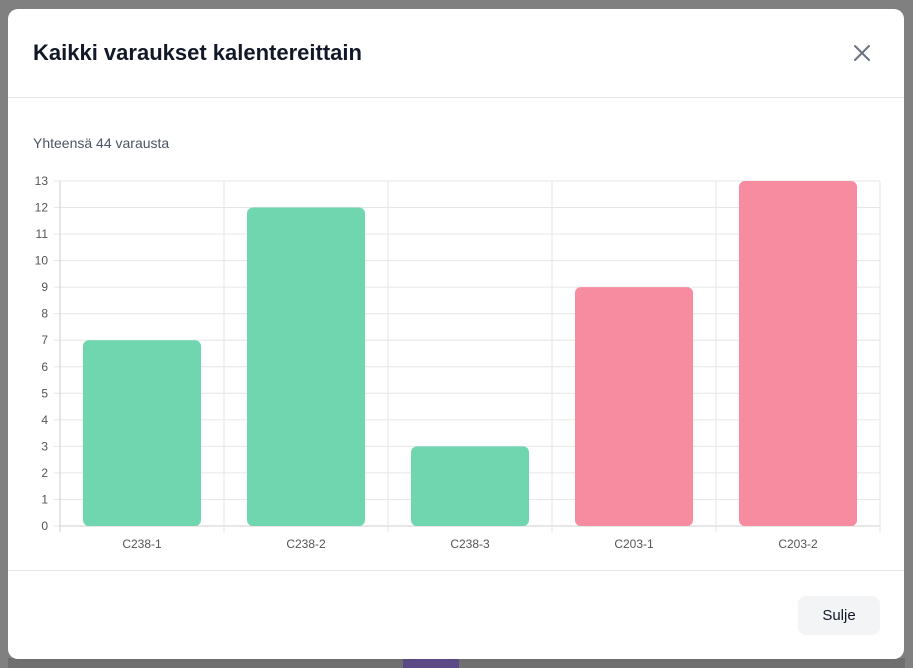 This screenshot has width=913, height=668. What do you see at coordinates (197, 52) in the screenshot?
I see `modal-title: Kaikki varaukset kalentereittain` at bounding box center [197, 52].